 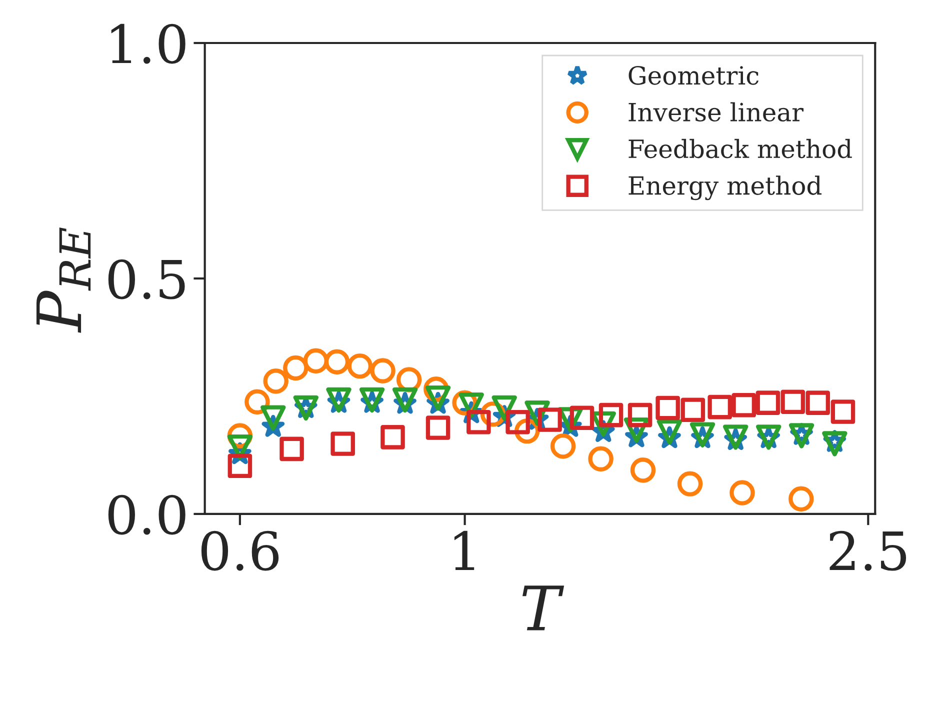 I want to click on y-tick-label: 0.0, so click(x=147, y=514).